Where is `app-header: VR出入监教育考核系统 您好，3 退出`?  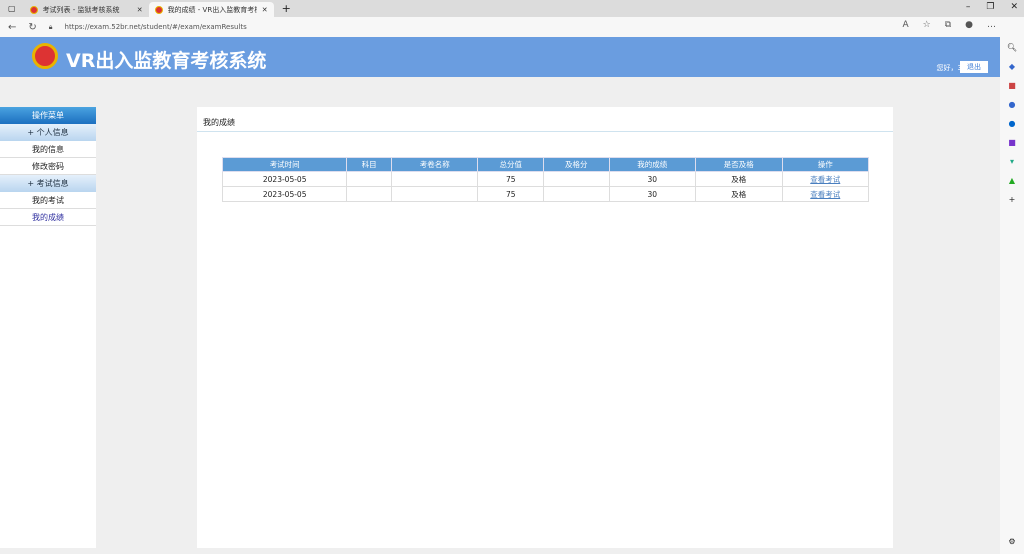
app-header: VR出入监教育考核系统 您好，3 退出 is located at coordinates (500, 57).